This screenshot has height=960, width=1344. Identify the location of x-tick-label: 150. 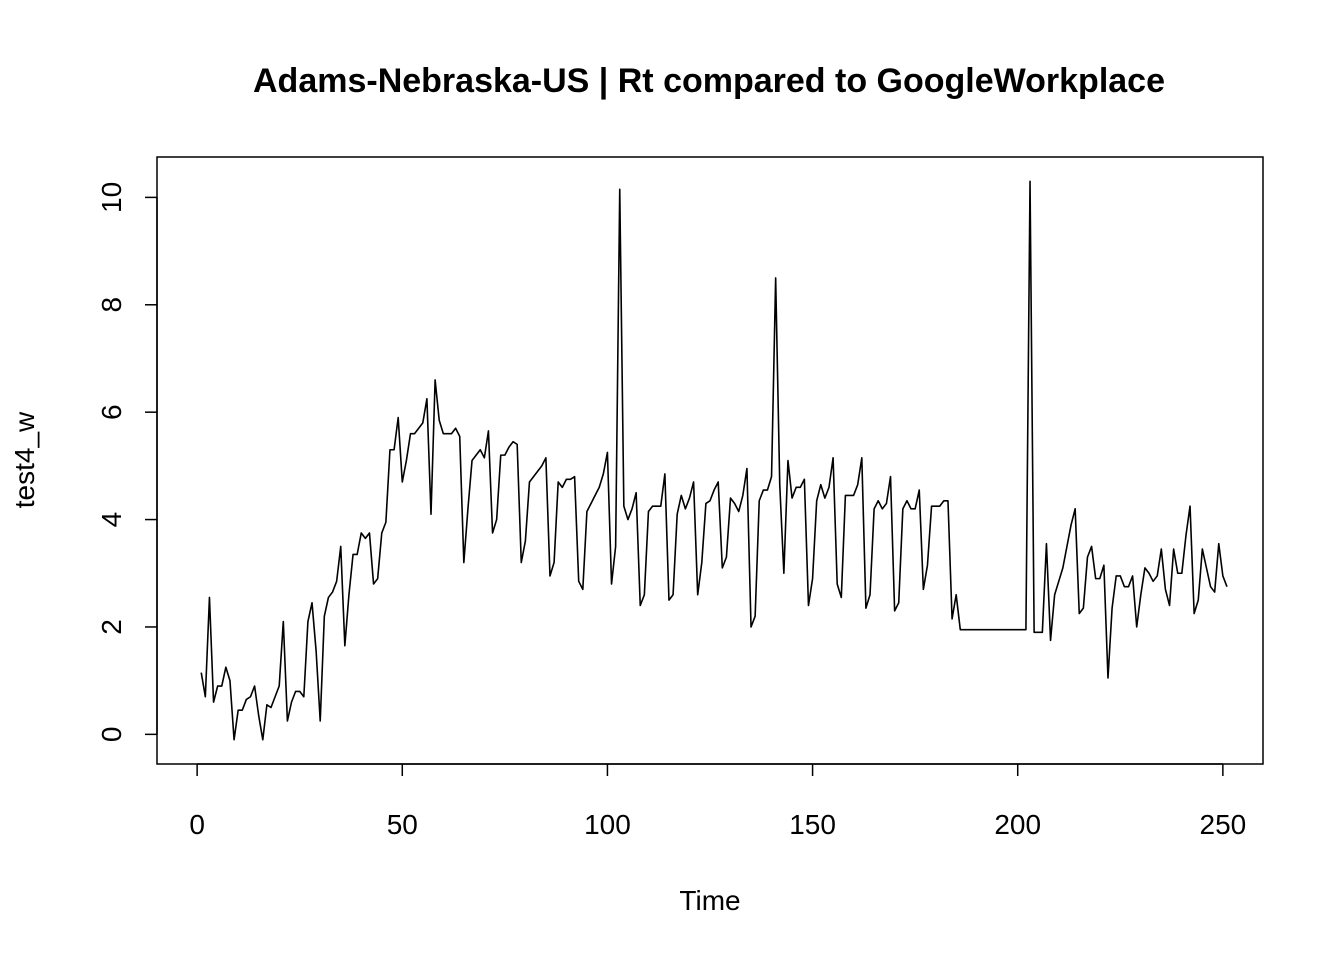
(812, 824).